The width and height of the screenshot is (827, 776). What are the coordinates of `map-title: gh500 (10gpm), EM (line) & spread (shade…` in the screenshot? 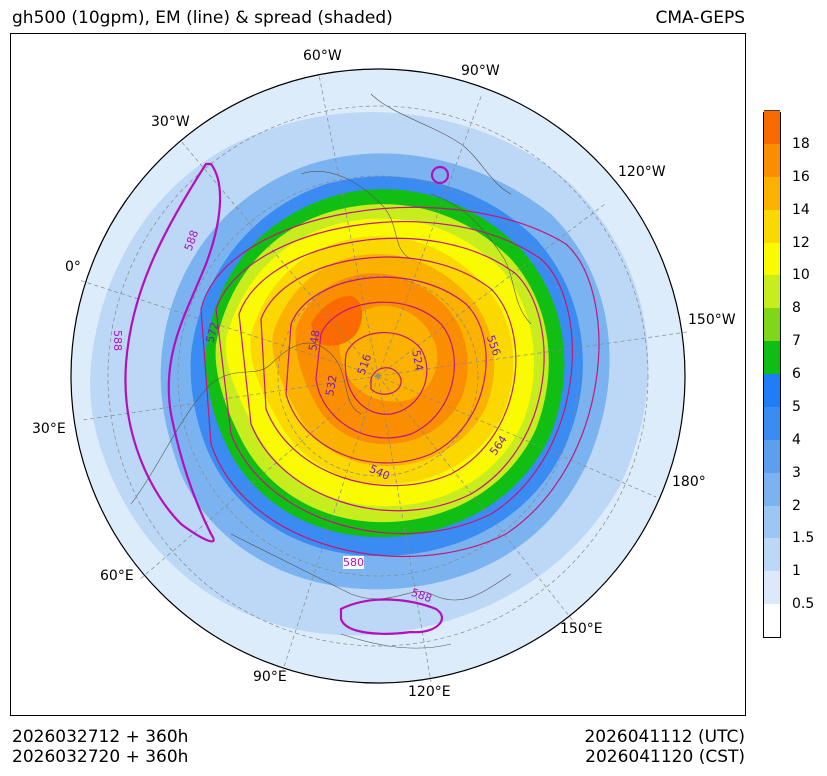 It's located at (202, 18).